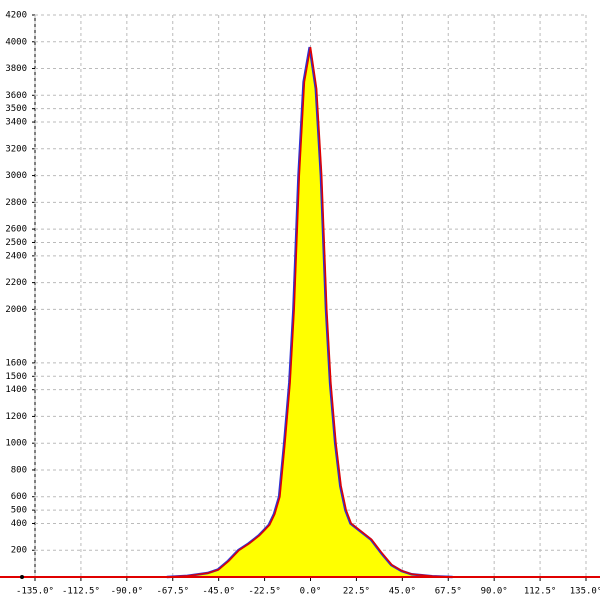  Describe the element at coordinates (16, 123) in the screenshot. I see `y-tick-label: 3400` at that location.